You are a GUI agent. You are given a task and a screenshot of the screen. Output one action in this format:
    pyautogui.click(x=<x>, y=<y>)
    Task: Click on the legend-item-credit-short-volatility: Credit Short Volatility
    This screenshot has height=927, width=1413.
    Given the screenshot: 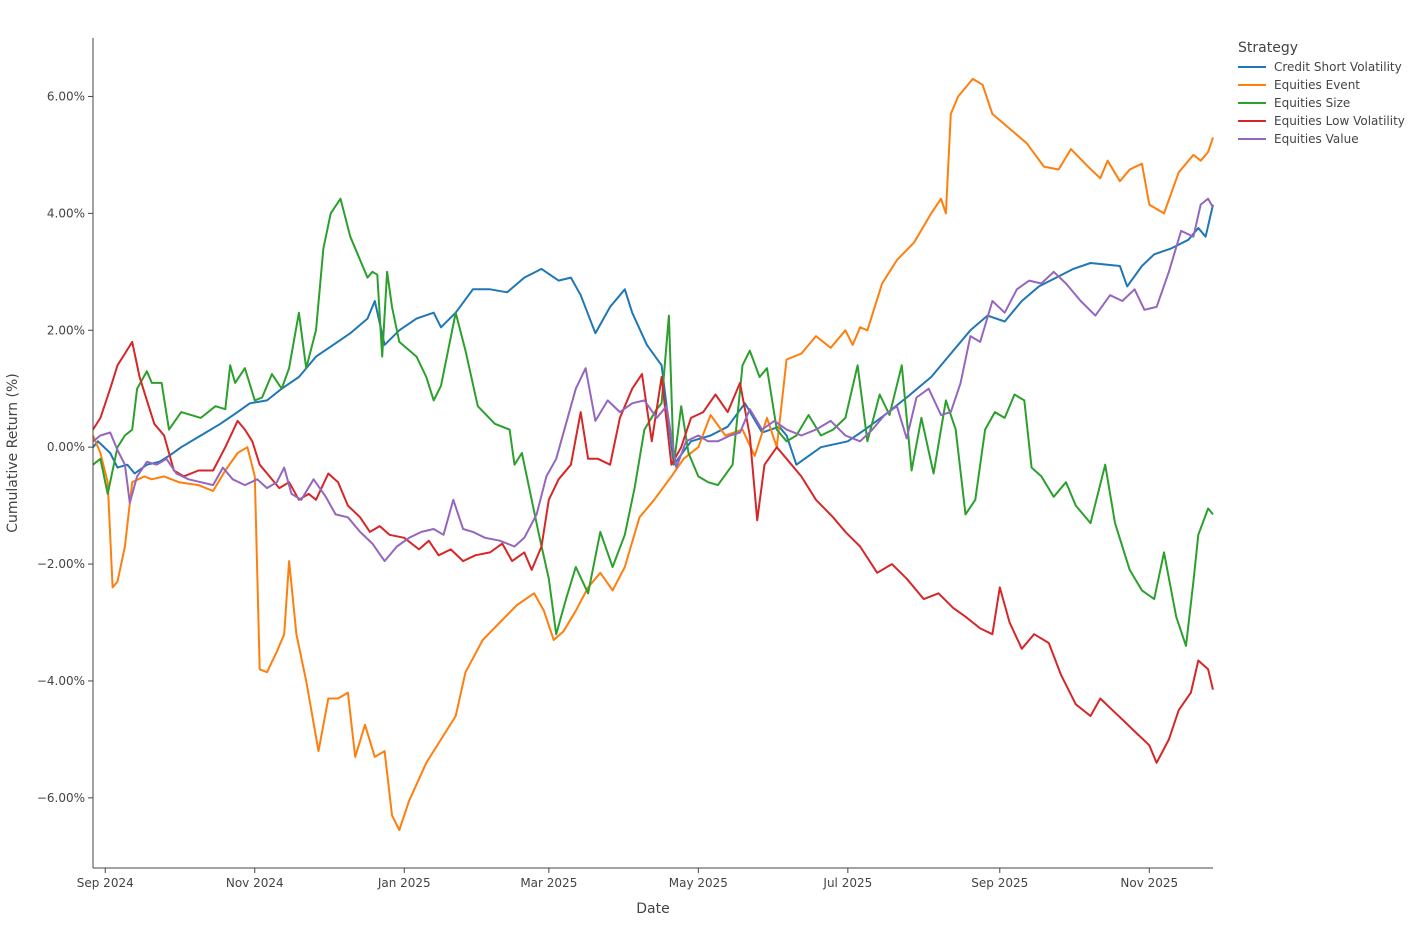 What is the action you would take?
    pyautogui.click(x=1321, y=67)
    